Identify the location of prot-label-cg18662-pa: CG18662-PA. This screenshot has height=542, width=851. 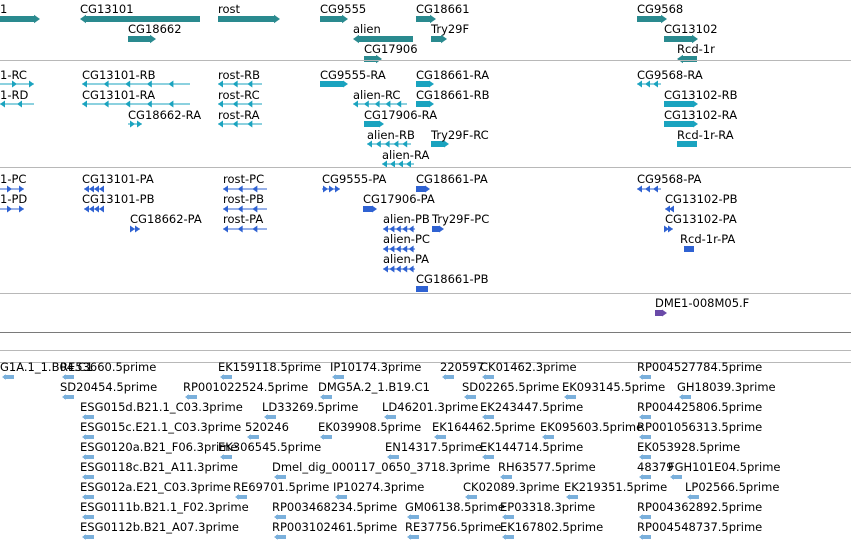
(166, 219).